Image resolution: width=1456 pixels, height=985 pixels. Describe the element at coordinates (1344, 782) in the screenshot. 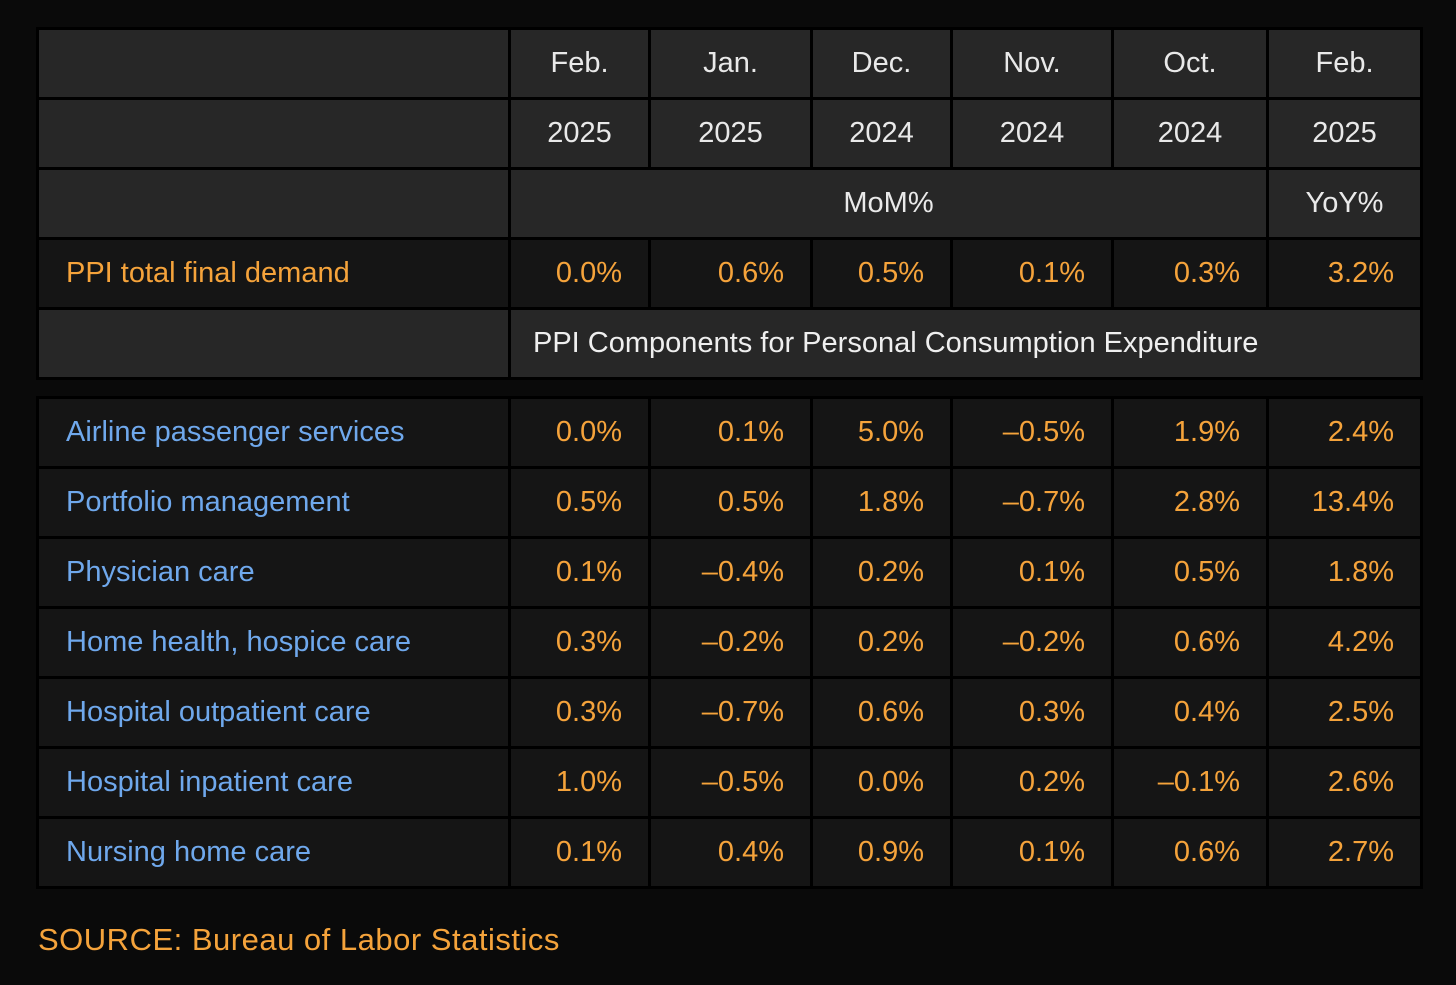

I see `value-cell: 2.6%` at that location.